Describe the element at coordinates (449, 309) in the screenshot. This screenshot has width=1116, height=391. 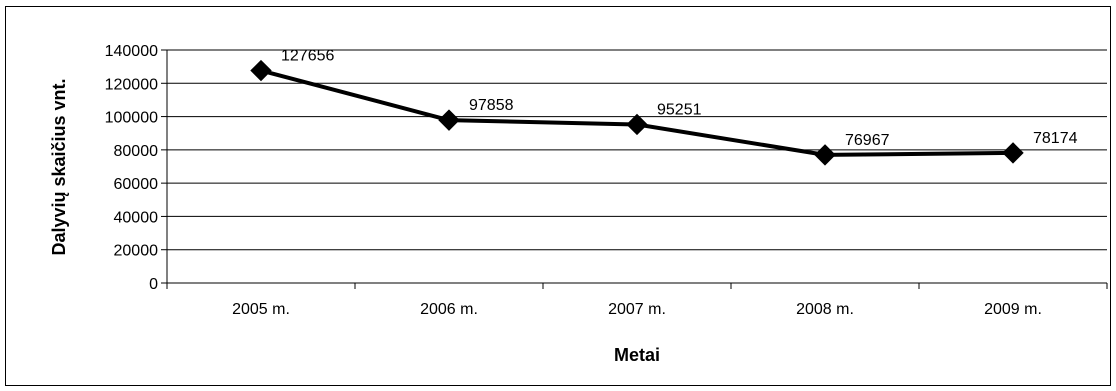
I see `x-tick-label: 2006 m.` at that location.